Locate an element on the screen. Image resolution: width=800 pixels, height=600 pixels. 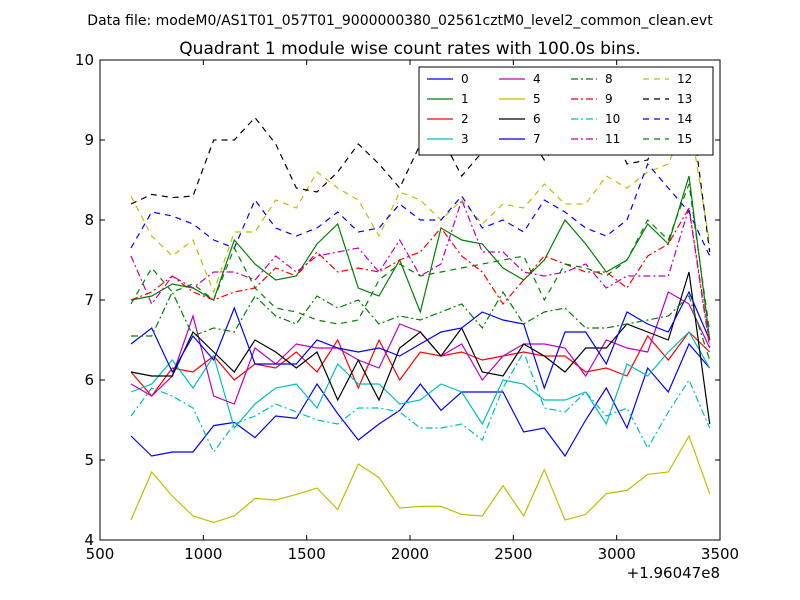
x-tick-label: 2000 is located at coordinates (410, 554).